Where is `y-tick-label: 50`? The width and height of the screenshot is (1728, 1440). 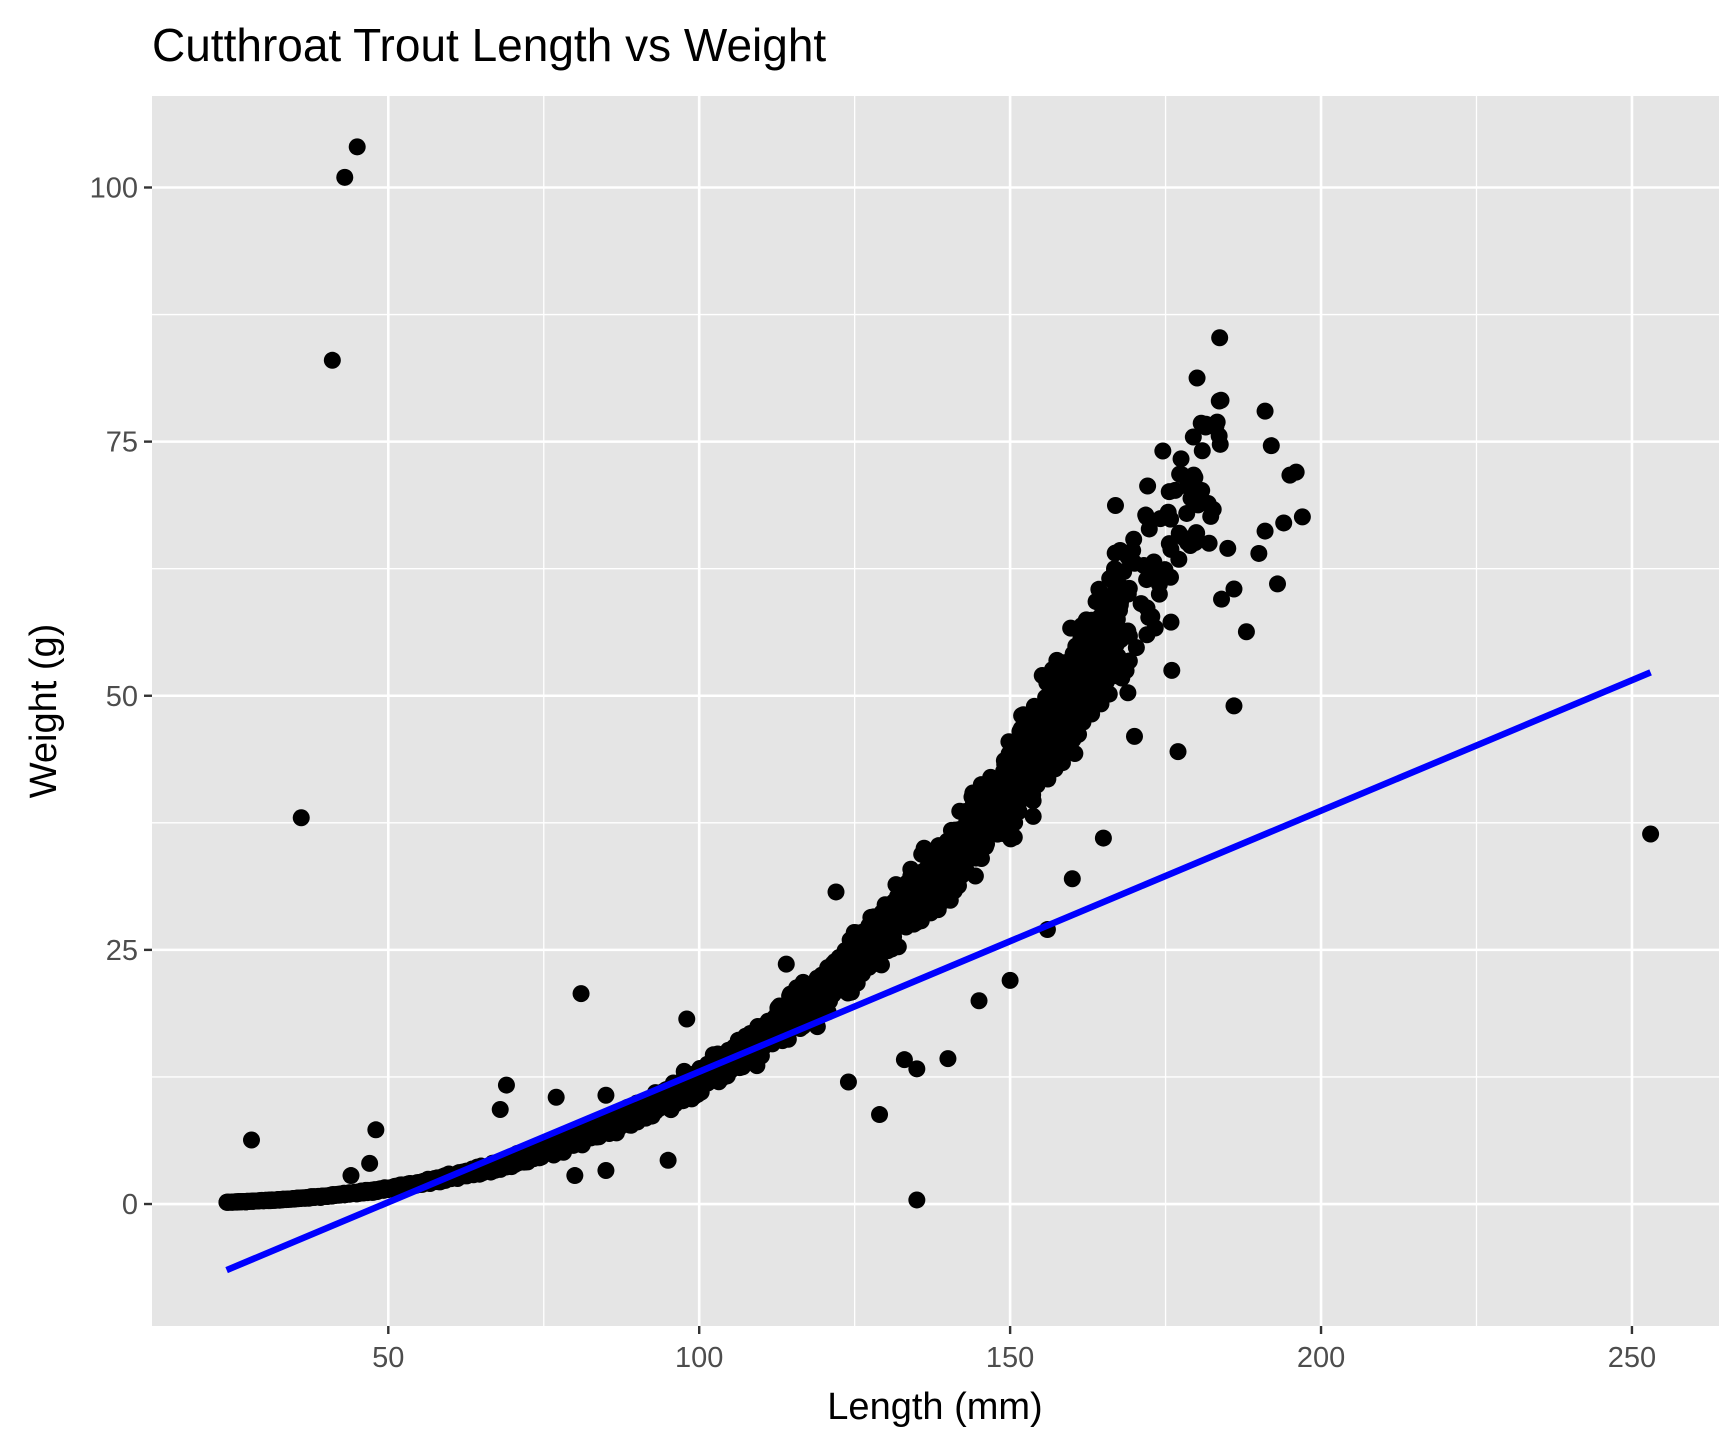 y-tick-label: 50 is located at coordinates (122, 697).